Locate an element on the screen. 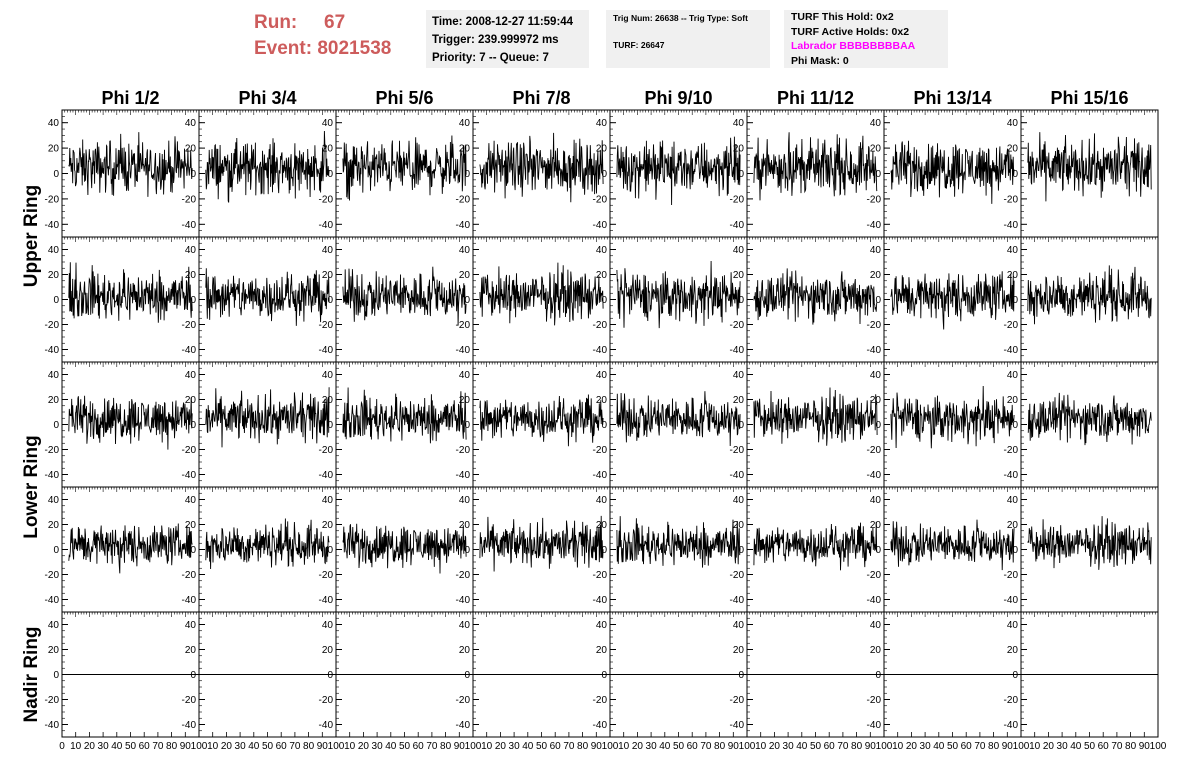  x-tick-label: 20 is located at coordinates (775, 746).